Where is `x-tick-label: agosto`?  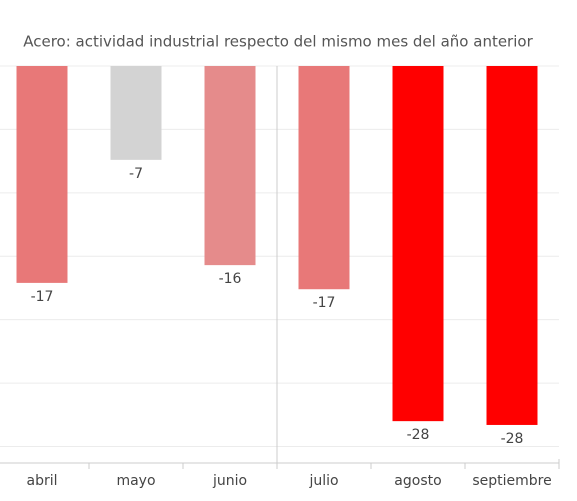 x-tick-label: agosto is located at coordinates (417, 481).